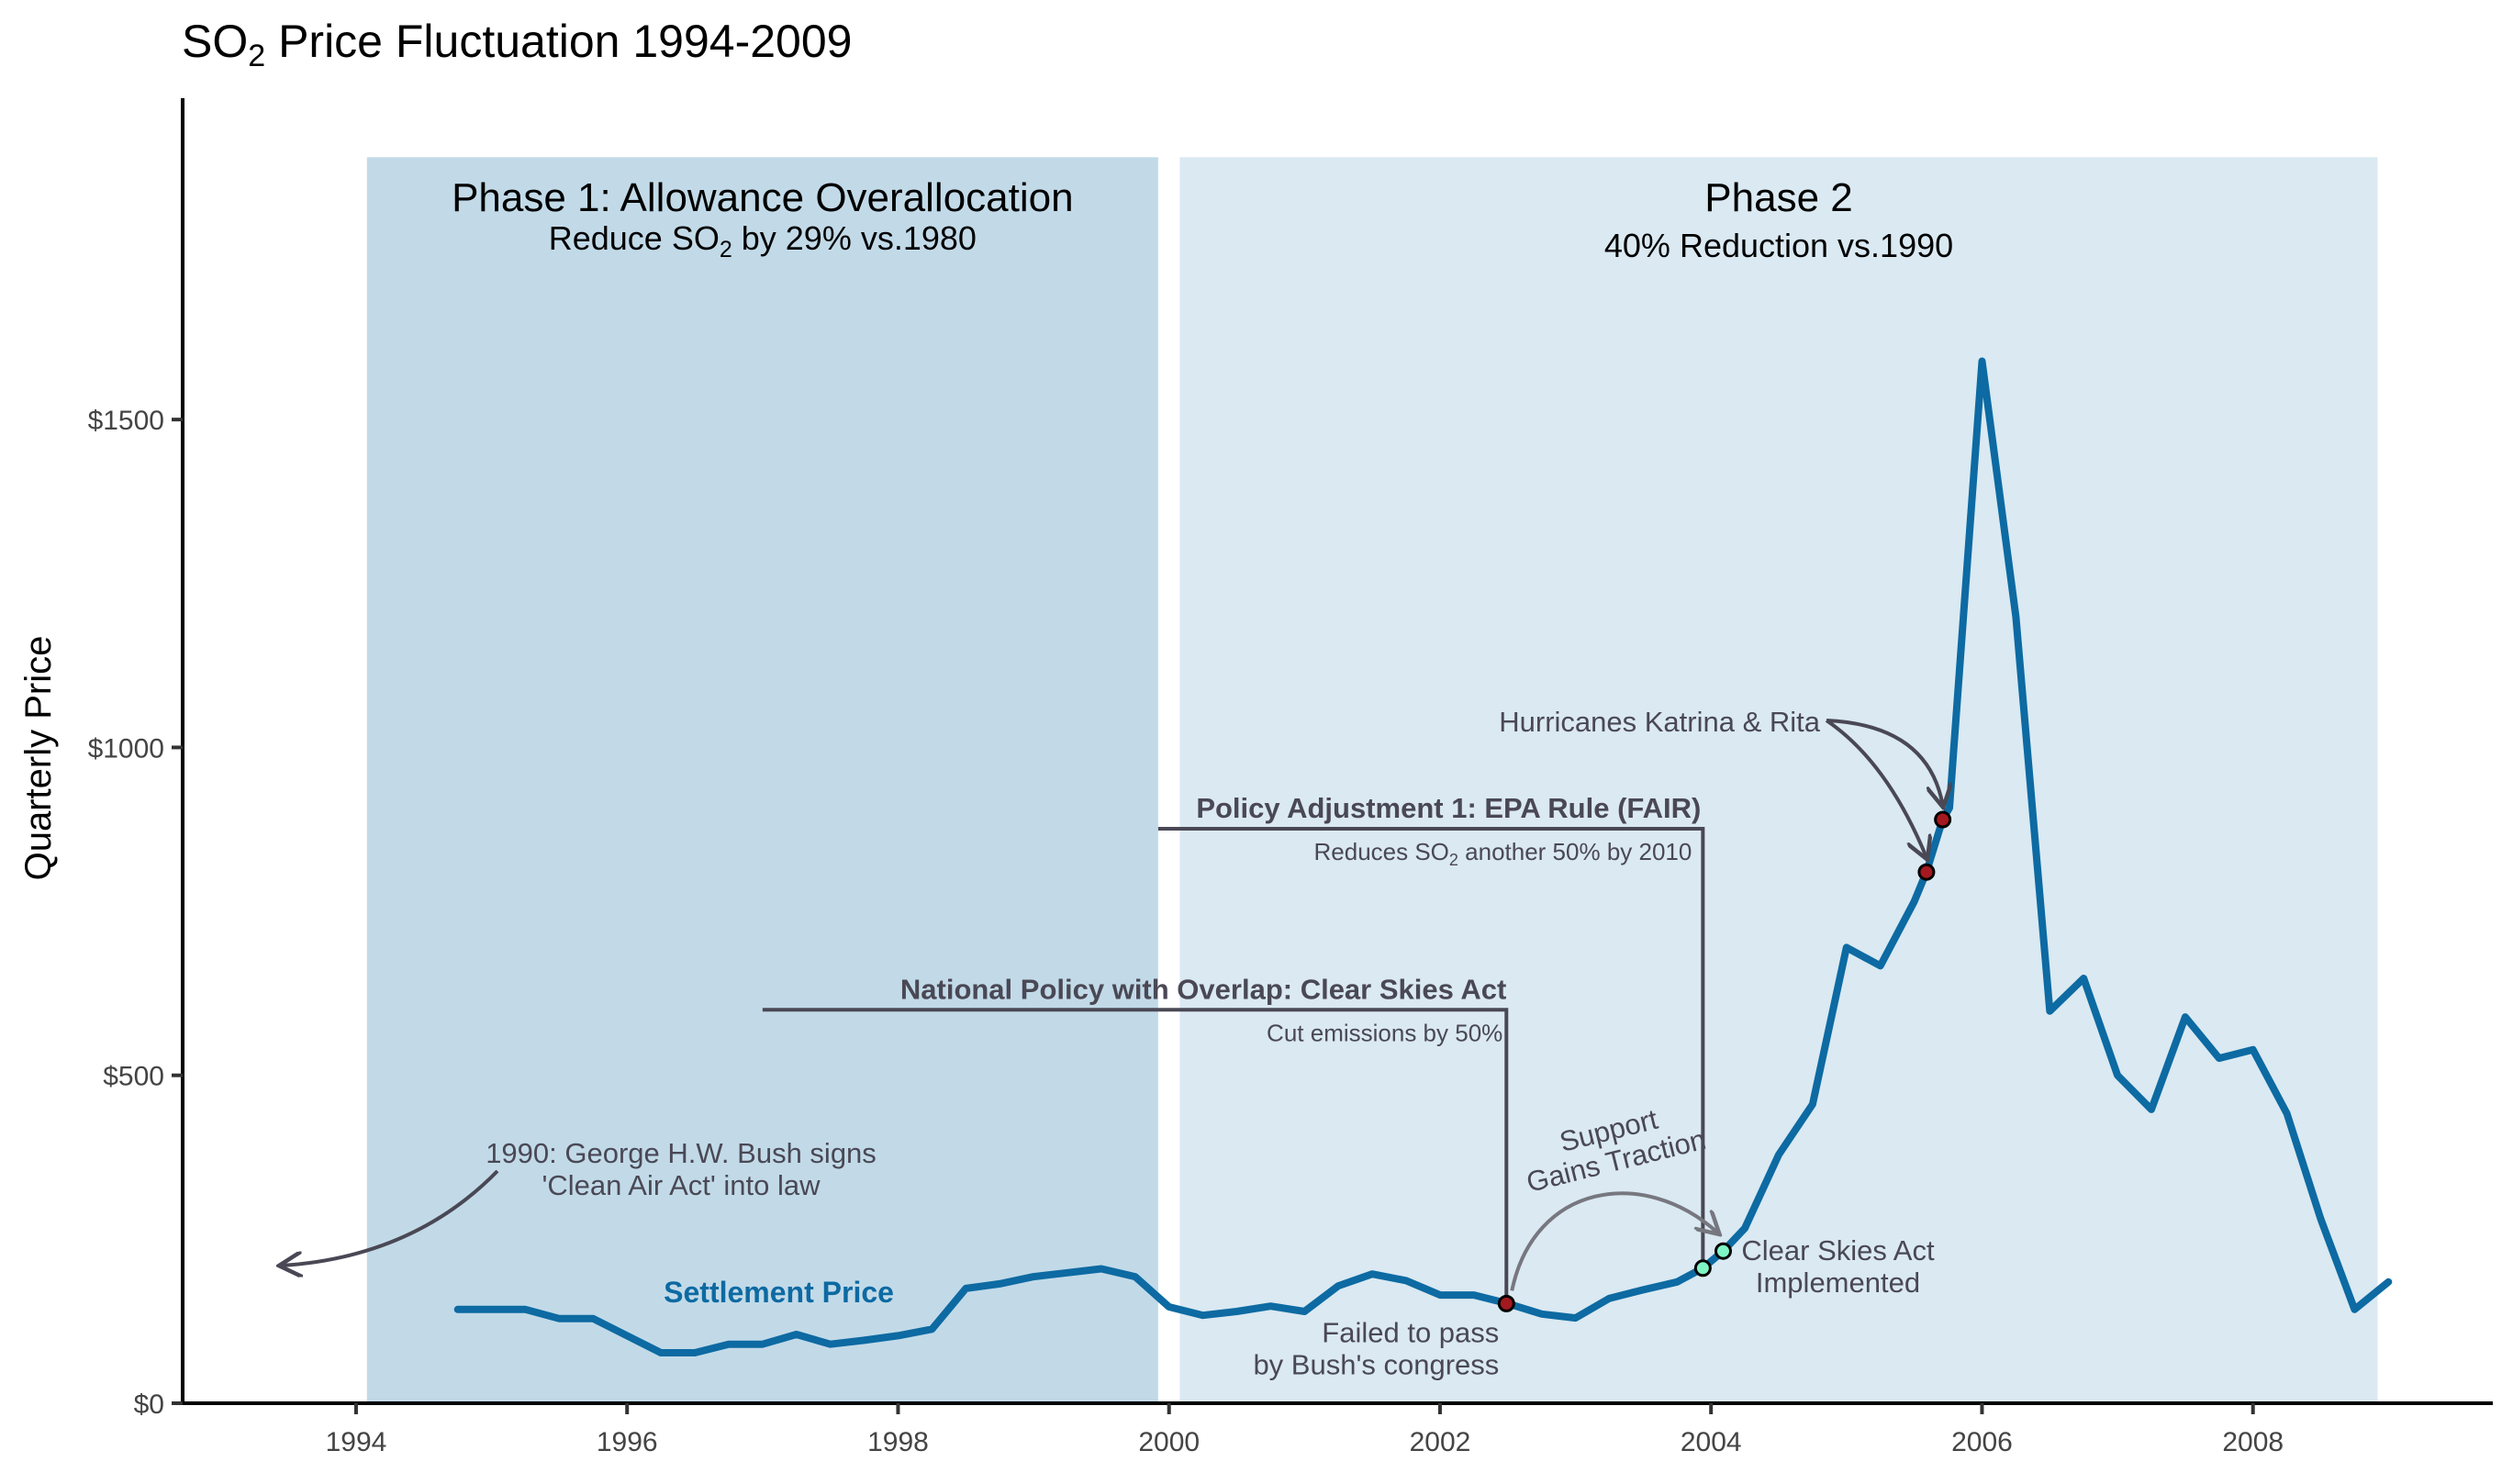 Image resolution: width=2513 pixels, height=1484 pixels. I want to click on x-tick-label: 2004, so click(1711, 1442).